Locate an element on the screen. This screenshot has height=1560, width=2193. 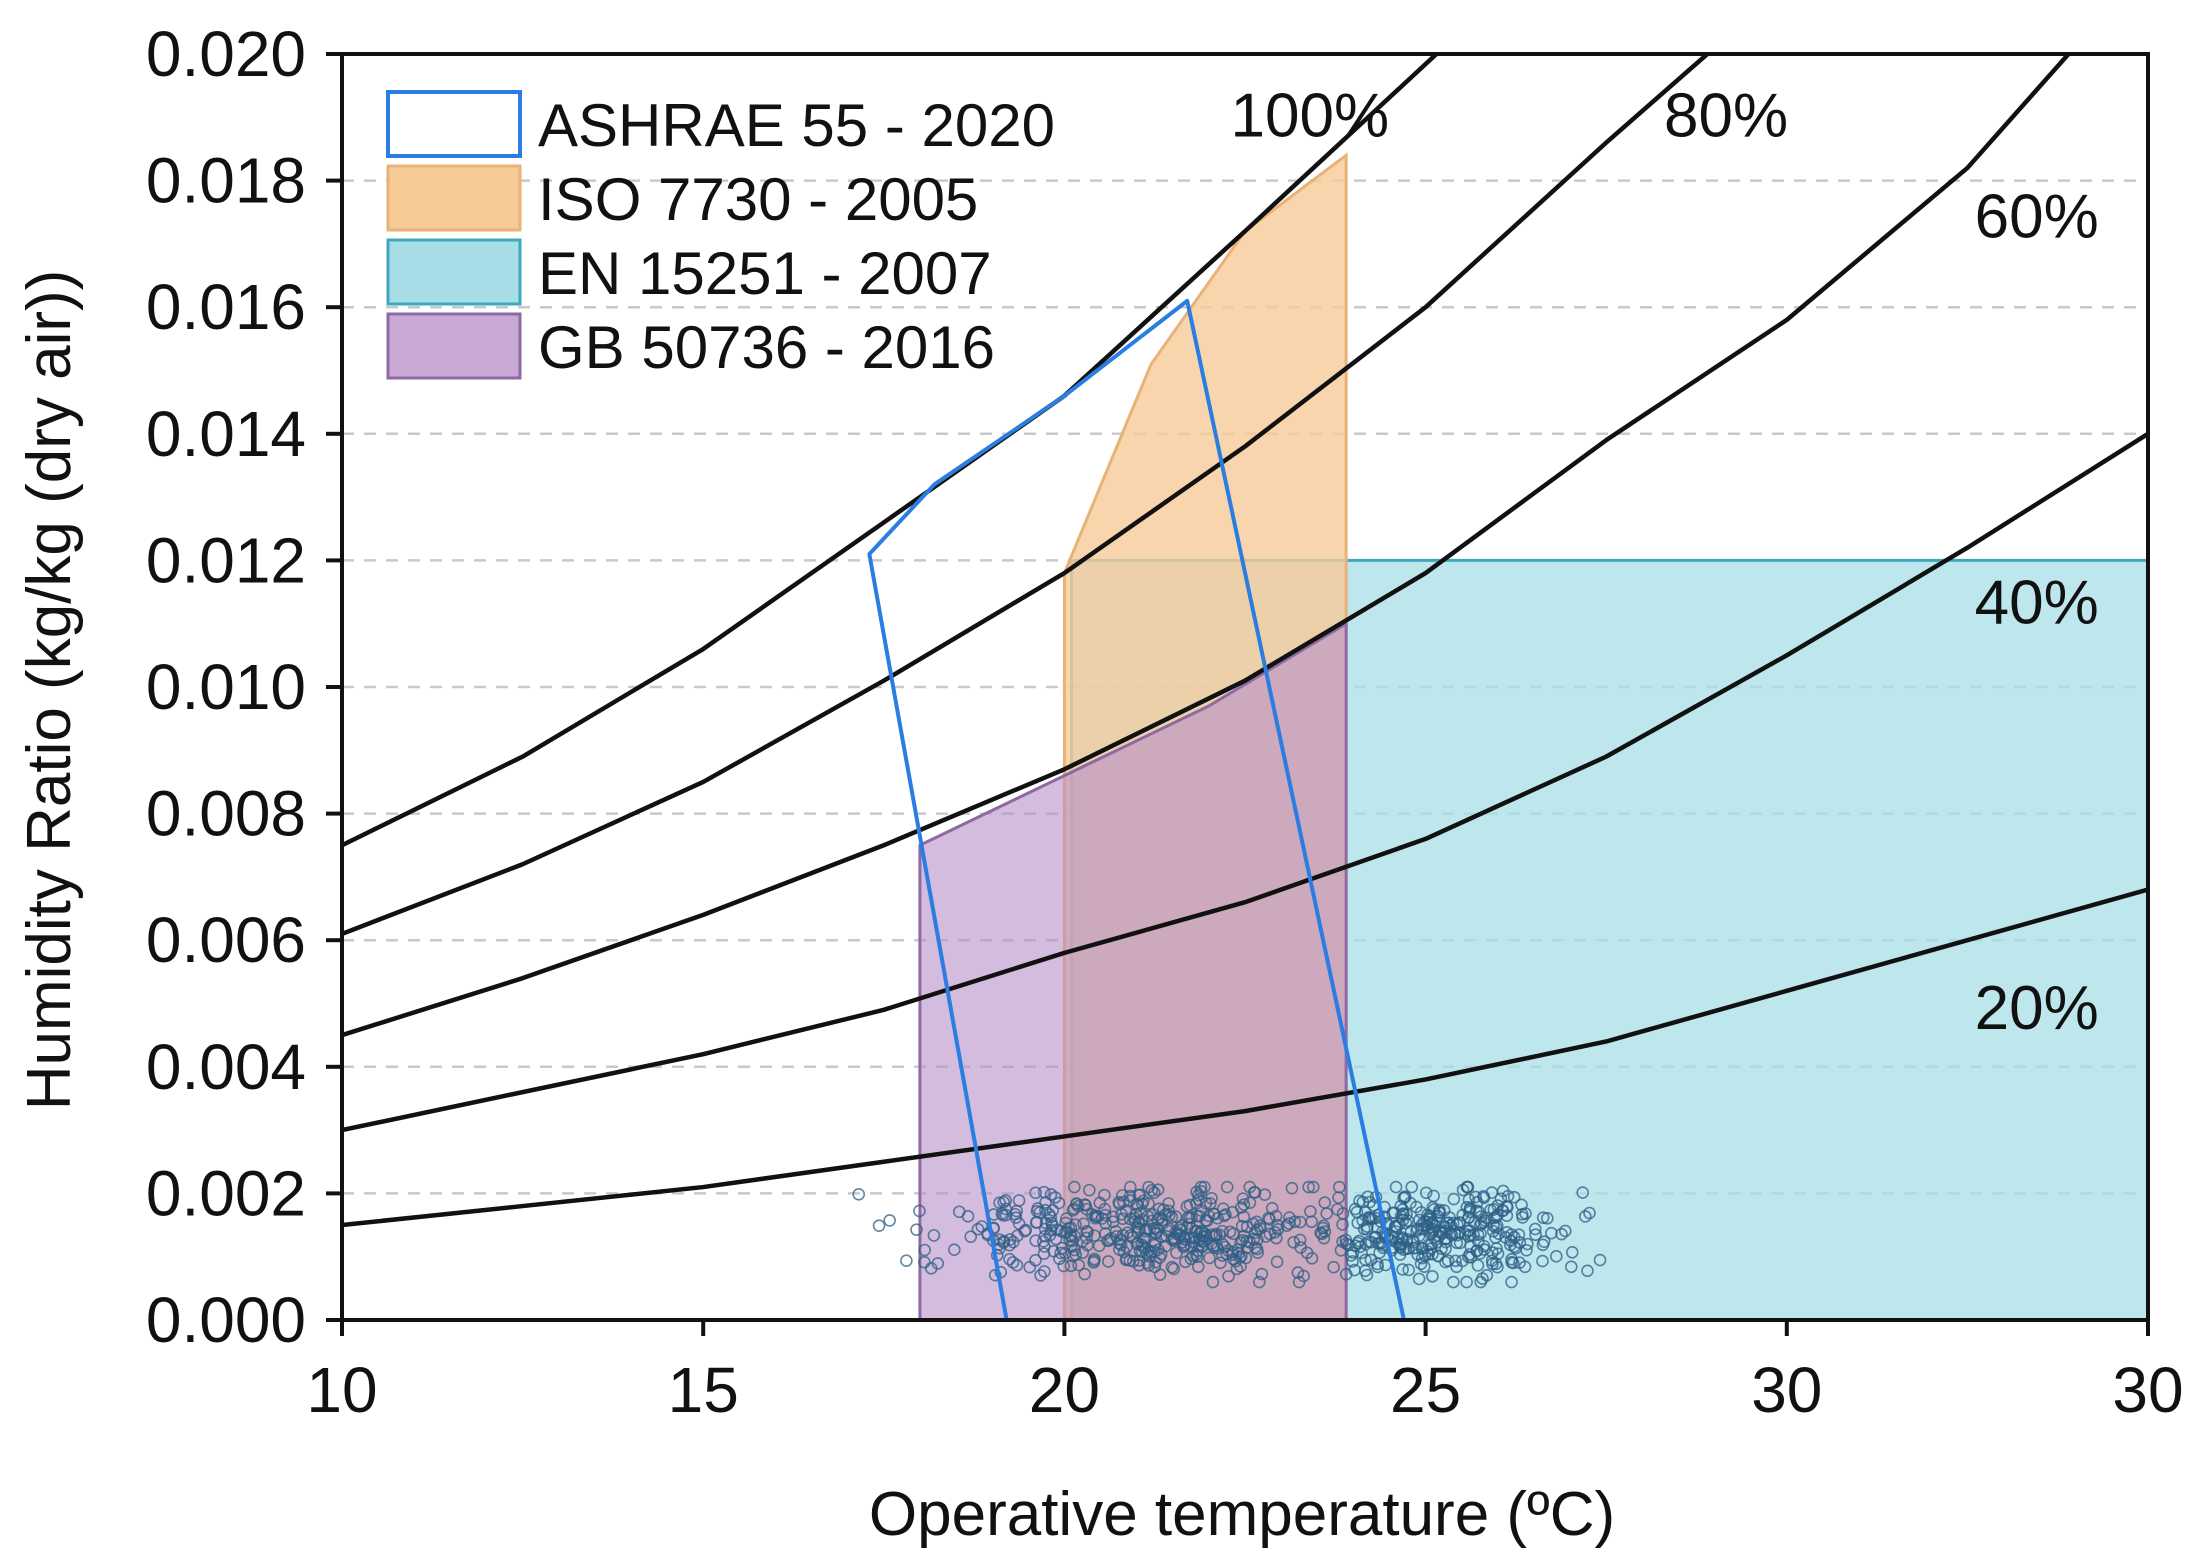
y-tick-label: 0.008 is located at coordinates (226, 814).